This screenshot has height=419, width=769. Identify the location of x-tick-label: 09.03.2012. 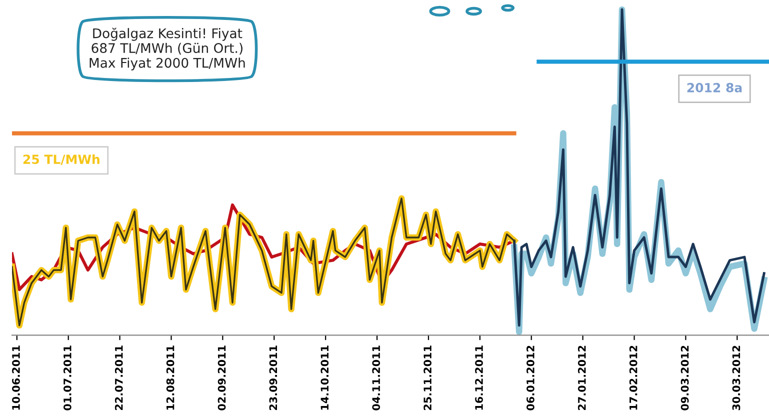
(684, 378).